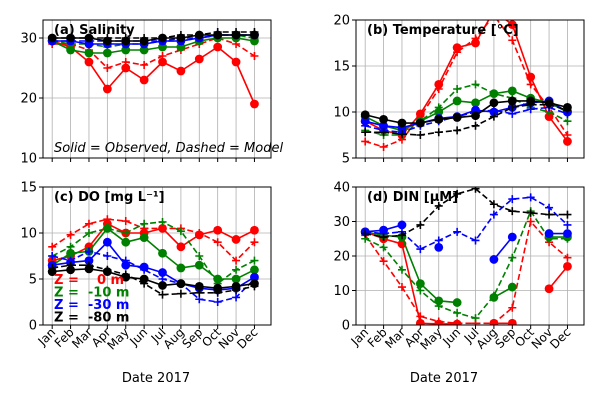  What do you see at coordinates (346, 159) in the screenshot?
I see `y-tick-label: 5` at bounding box center [346, 159].